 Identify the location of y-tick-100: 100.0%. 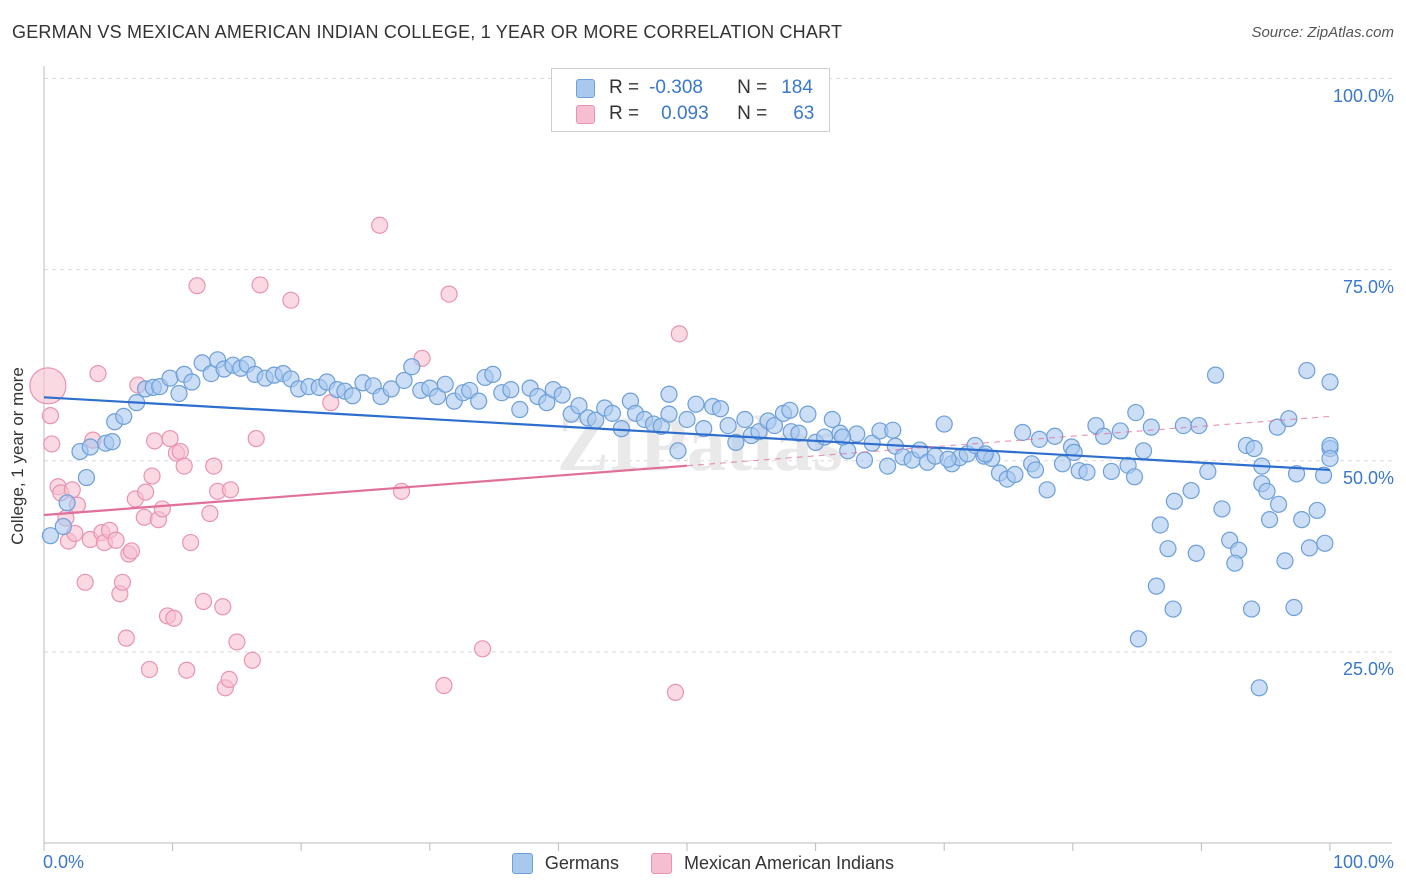
(1363, 96).